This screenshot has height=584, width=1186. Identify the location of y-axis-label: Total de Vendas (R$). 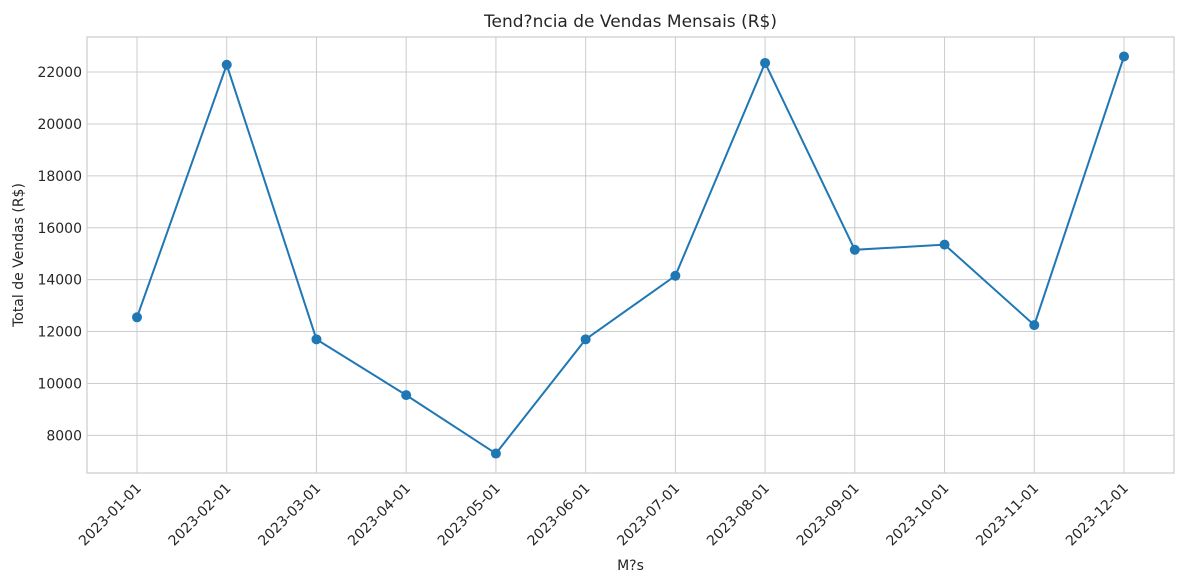
(19, 255).